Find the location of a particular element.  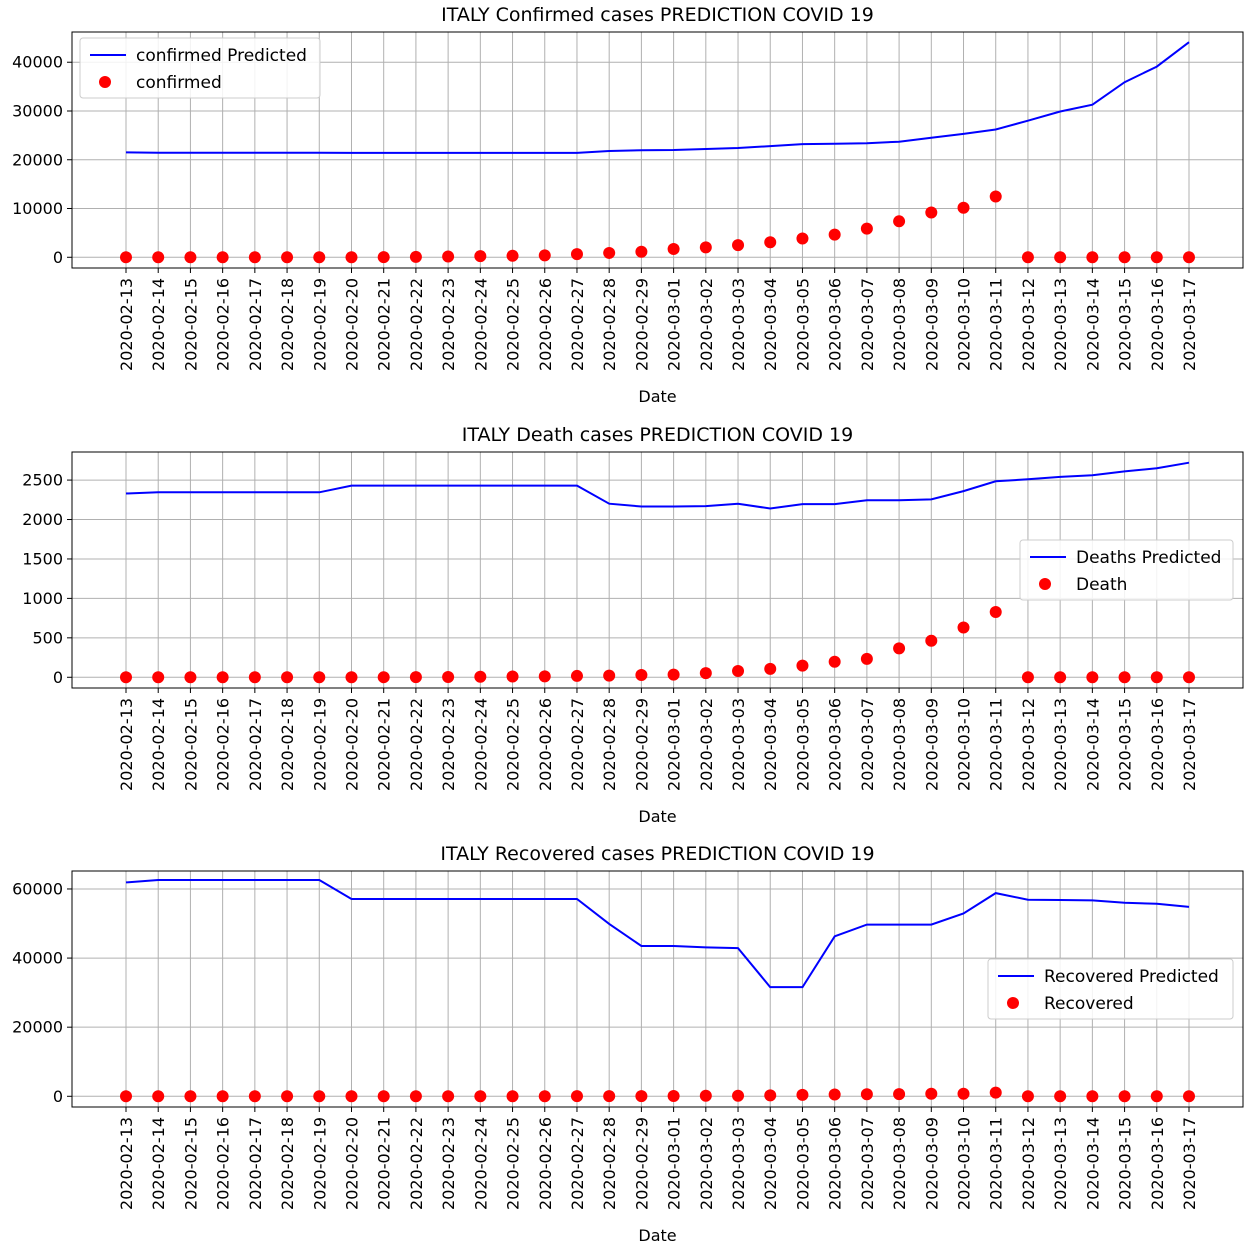

x-tick-label: 2020-02-19 is located at coordinates (319, 1163).